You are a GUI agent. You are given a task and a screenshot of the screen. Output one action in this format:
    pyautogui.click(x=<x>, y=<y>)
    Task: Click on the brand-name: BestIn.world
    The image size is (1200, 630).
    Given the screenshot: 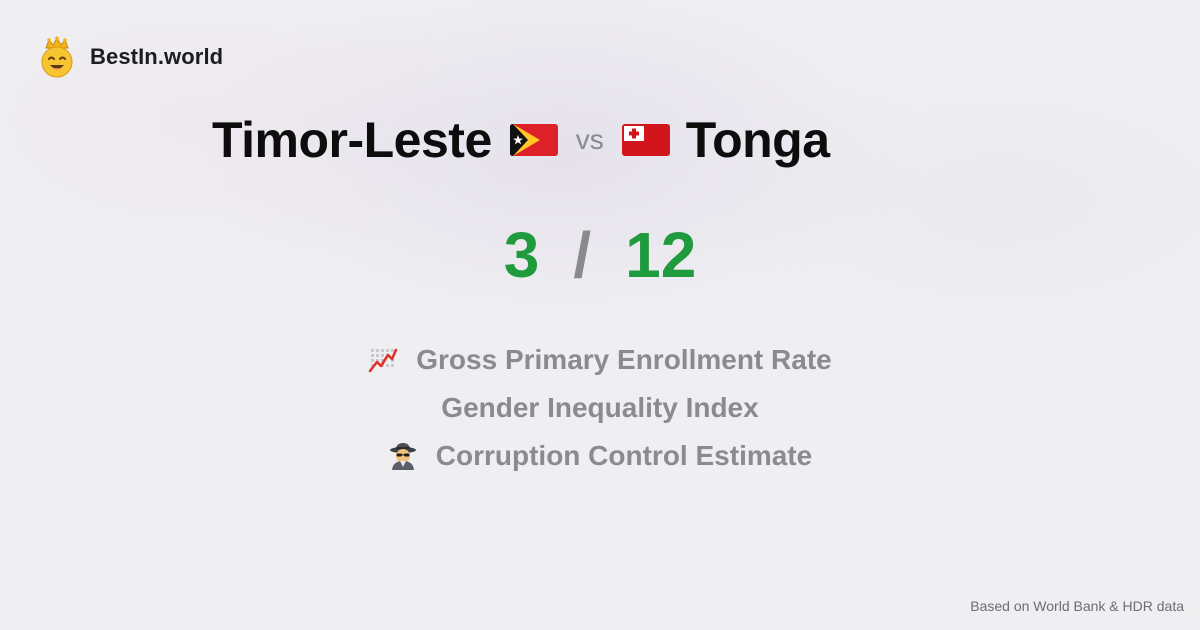 What is the action you would take?
    pyautogui.click(x=157, y=56)
    